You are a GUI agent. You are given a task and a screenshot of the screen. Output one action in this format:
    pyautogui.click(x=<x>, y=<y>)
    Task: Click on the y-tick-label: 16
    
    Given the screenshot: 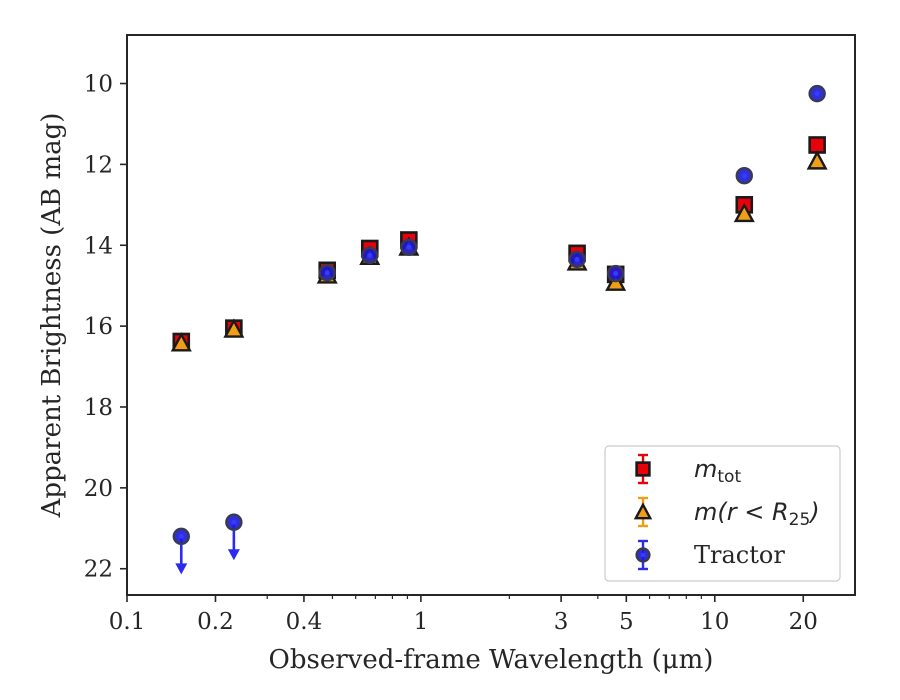 What is the action you would take?
    pyautogui.click(x=98, y=327)
    